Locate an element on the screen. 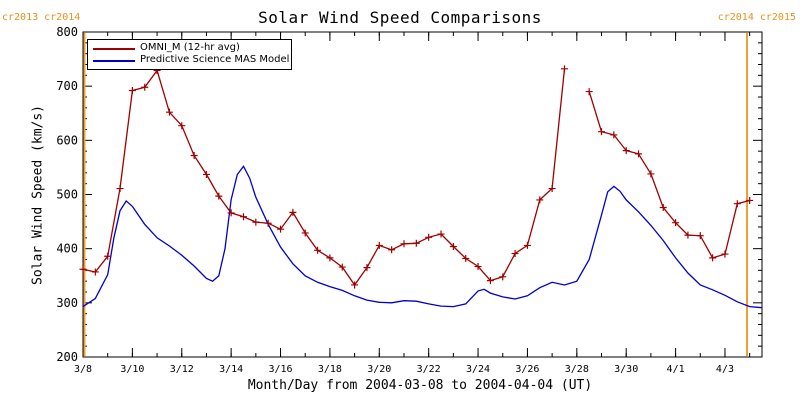 This screenshot has width=800, height=400. legend-item-omni: OMNI_M (12-hr avg) is located at coordinates (188, 48).